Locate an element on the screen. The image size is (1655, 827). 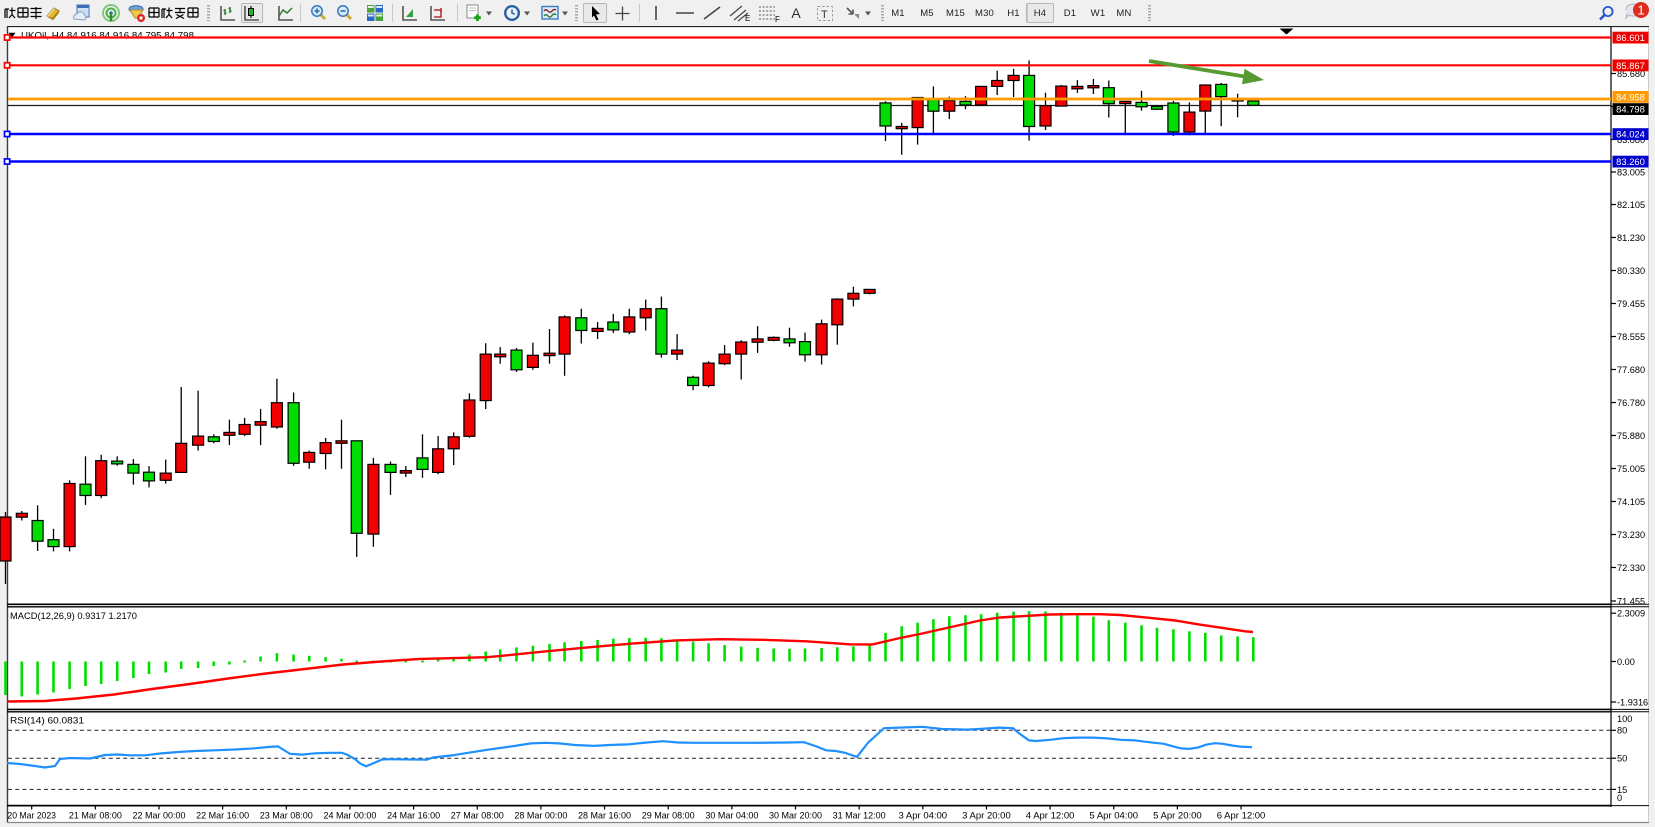
svg-text: 84.958 is located at coordinates (1630, 96).